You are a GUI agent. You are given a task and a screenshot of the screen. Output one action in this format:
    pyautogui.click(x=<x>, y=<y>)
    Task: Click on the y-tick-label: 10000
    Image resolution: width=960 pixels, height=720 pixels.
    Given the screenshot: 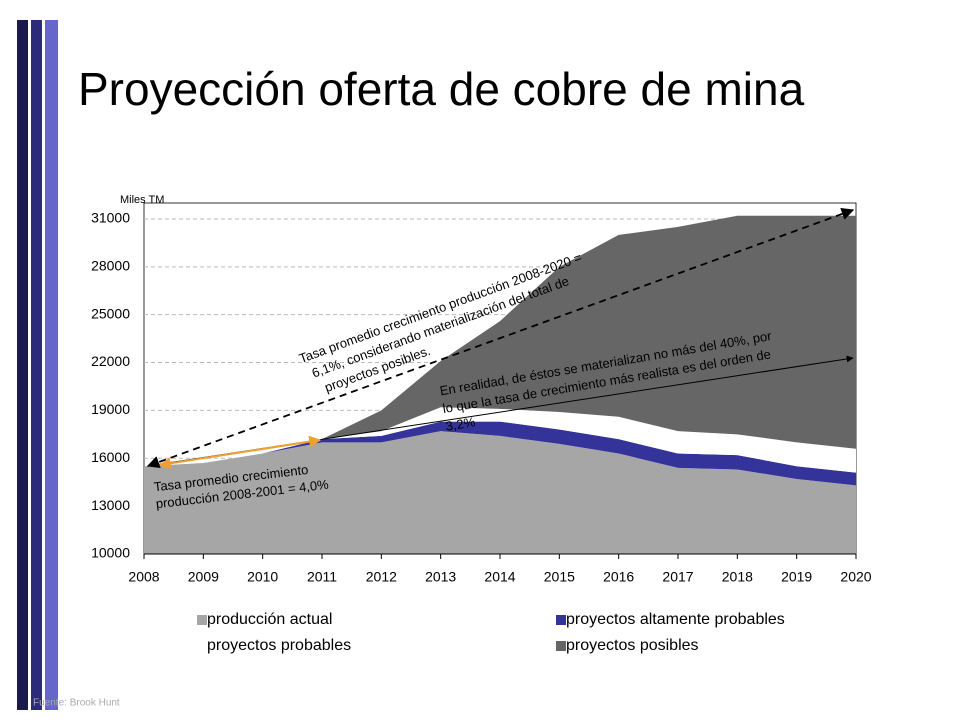 What is the action you would take?
    pyautogui.click(x=110, y=553)
    